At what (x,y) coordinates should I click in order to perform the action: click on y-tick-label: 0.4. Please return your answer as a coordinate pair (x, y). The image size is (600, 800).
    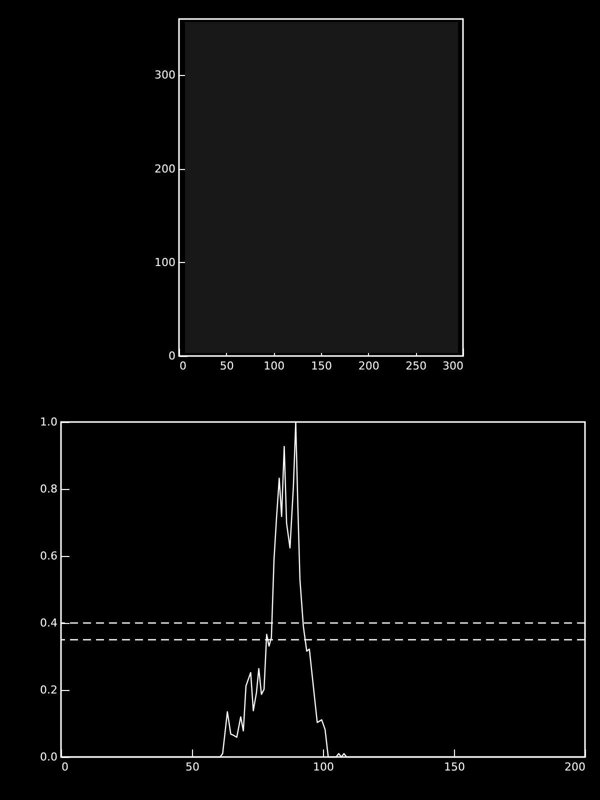
    Looking at the image, I should click on (49, 623).